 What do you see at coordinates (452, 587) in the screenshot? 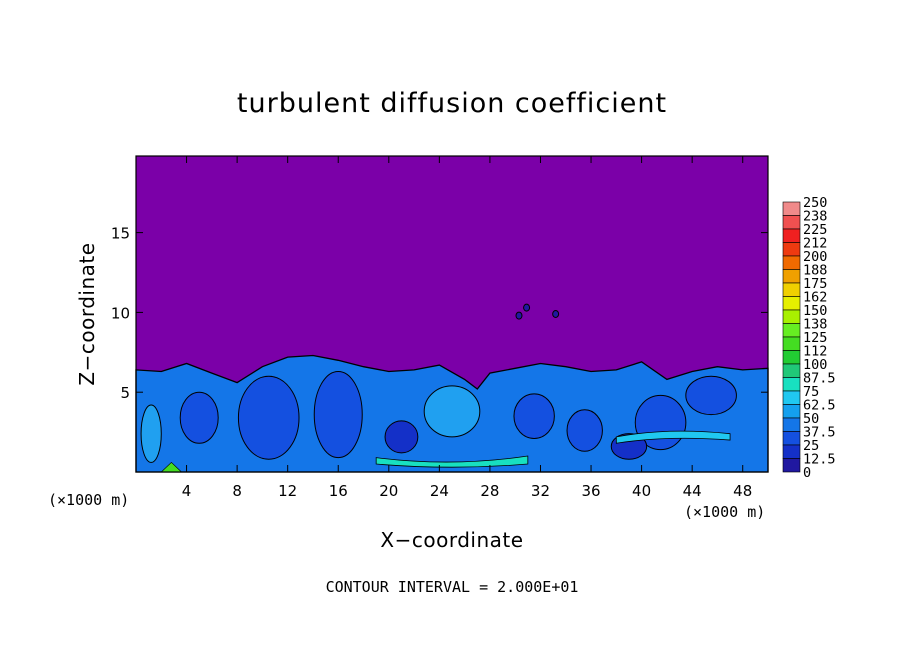
I see `footer-contour-interval: CONTOUR INTERVAL = 2.000E+01` at bounding box center [452, 587].